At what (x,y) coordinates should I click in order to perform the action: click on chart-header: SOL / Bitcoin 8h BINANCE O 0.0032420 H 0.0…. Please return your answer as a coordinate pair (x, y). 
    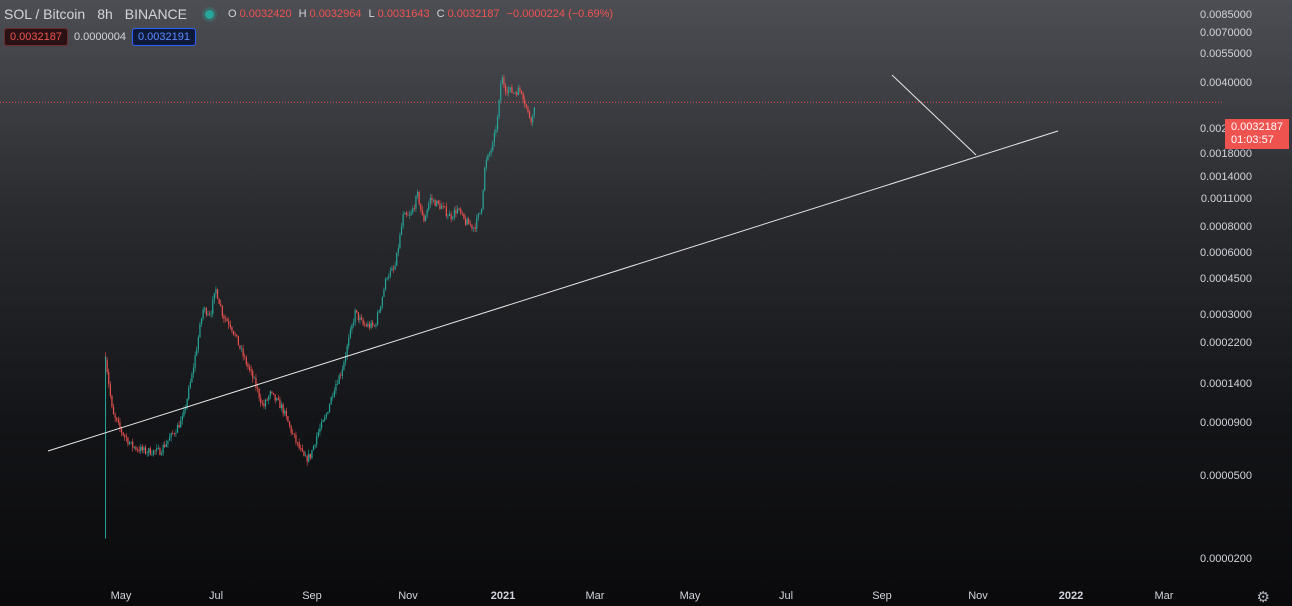
    Looking at the image, I should click on (310, 14).